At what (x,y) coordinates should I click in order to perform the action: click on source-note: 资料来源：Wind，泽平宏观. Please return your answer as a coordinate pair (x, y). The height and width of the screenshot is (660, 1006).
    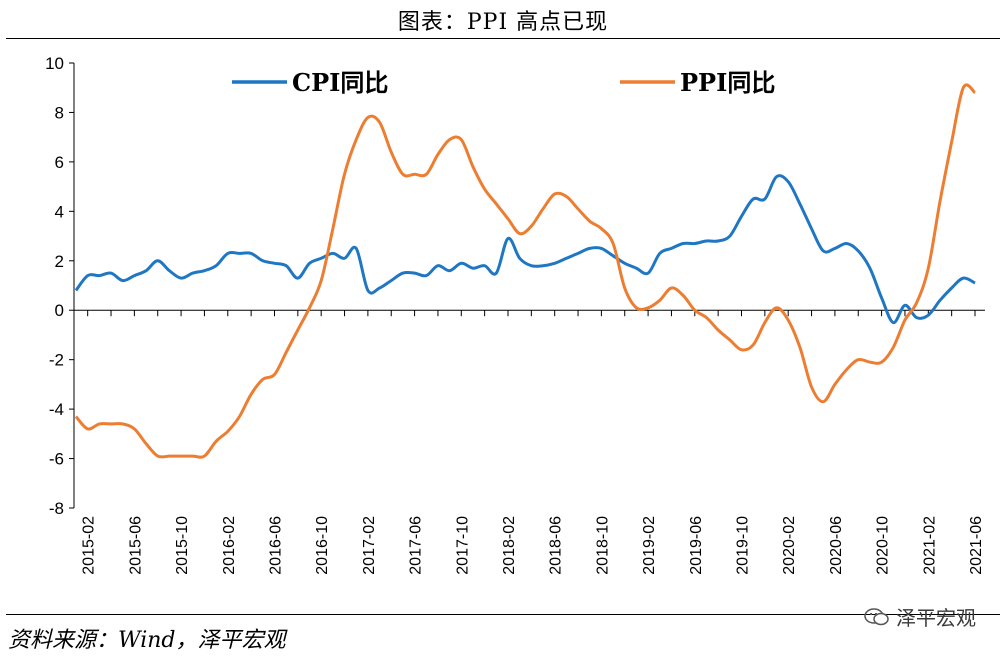
    Looking at the image, I should click on (147, 640).